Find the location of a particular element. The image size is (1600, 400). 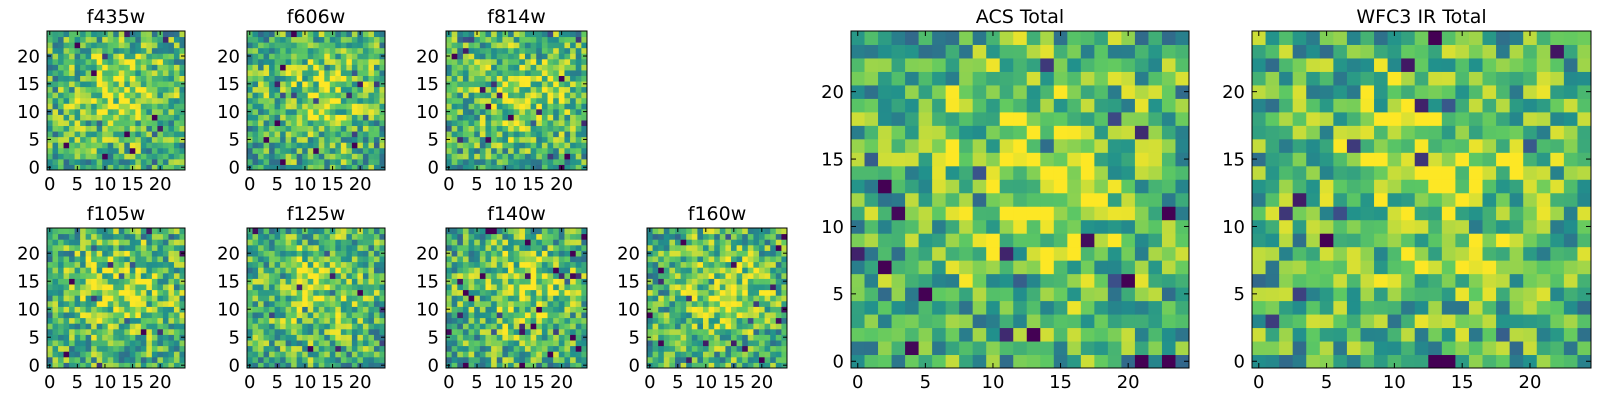

panel-title: f105w is located at coordinates (116, 214).